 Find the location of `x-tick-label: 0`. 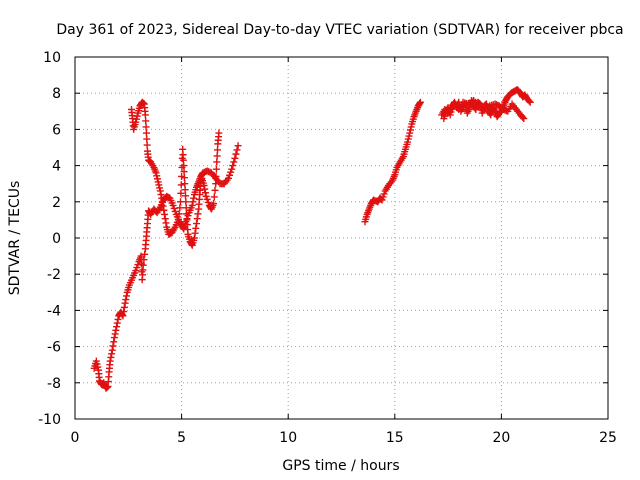

x-tick-label: 0 is located at coordinates (75, 438).